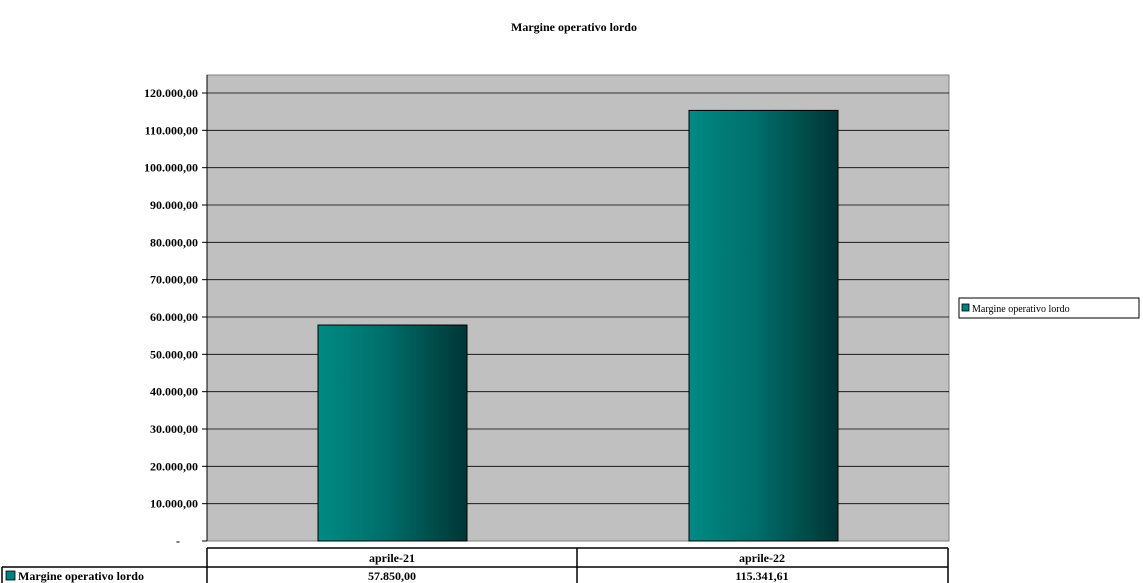  Describe the element at coordinates (392, 558) in the screenshot. I see `table-header-aprile-21: aprile-21` at that location.